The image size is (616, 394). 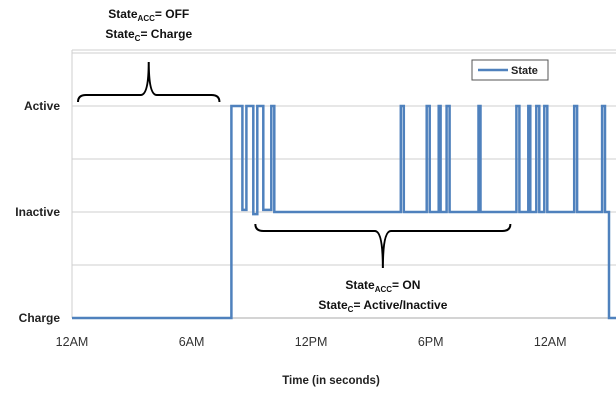 I want to click on legend: State, so click(x=510, y=70).